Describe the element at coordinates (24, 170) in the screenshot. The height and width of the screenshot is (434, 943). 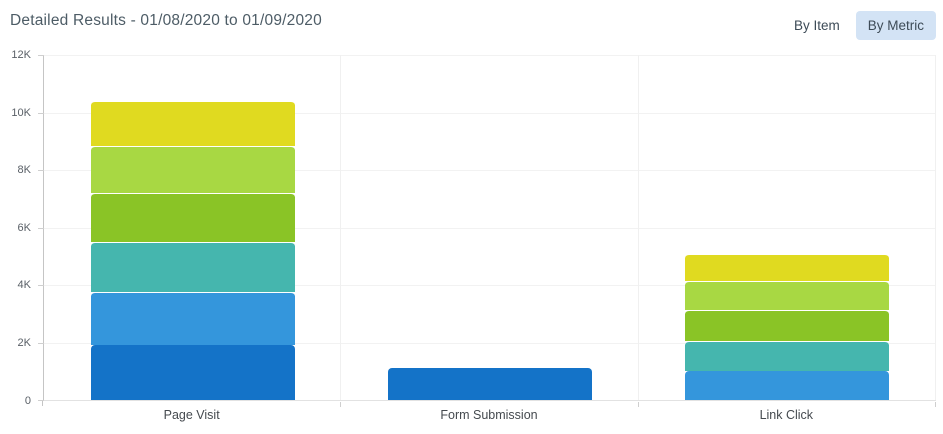
I see `y-axis-tick-label: 8K` at that location.